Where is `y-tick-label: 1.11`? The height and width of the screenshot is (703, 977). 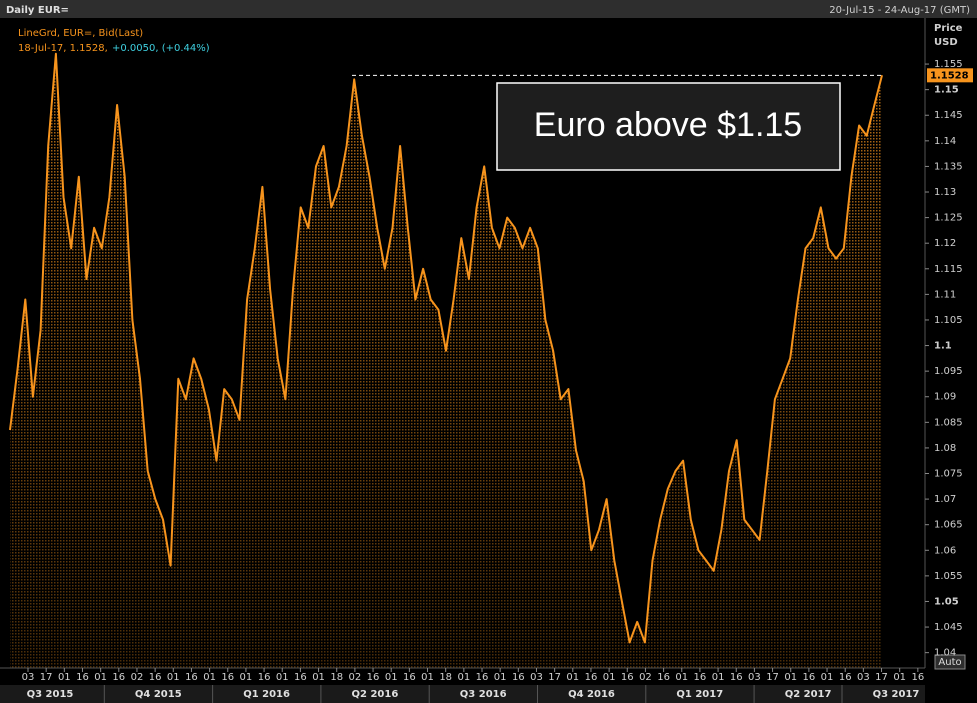 y-tick-label: 1.11 is located at coordinates (945, 294).